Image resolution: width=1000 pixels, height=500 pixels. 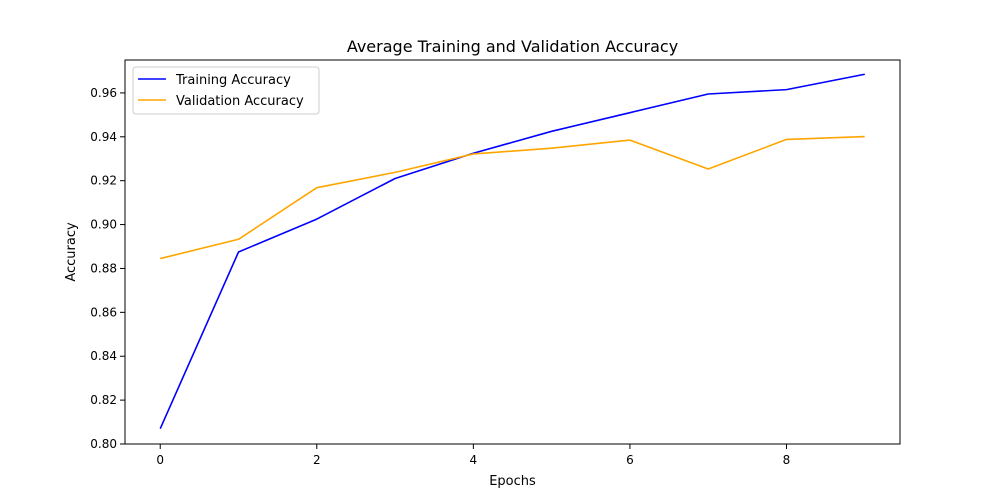 What do you see at coordinates (103, 268) in the screenshot?
I see `y-tick-label: 0.88` at bounding box center [103, 268].